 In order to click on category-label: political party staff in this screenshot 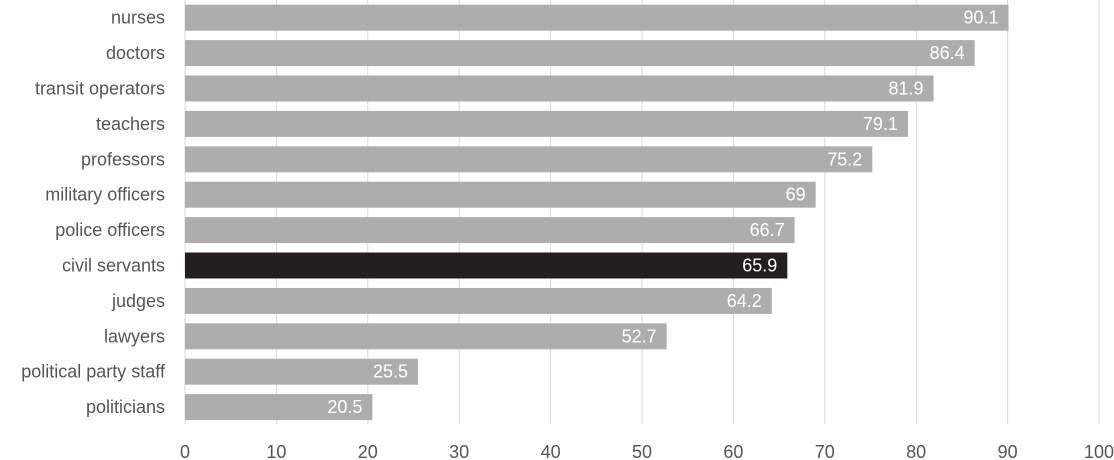, I will do `click(93, 372)`.